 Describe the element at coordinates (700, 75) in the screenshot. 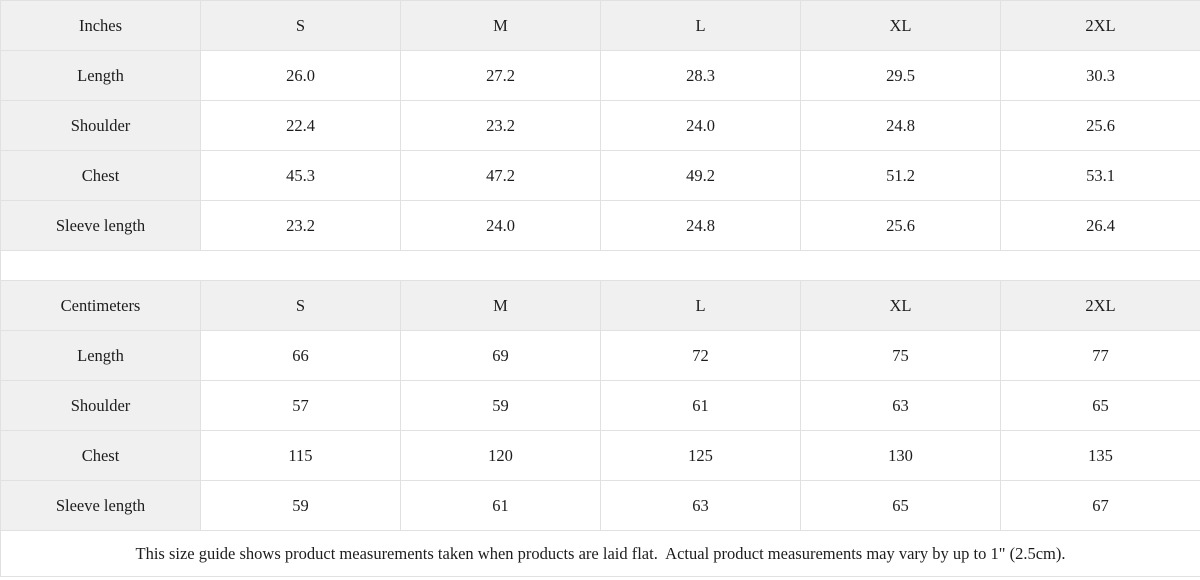

I see `measurement-value-cell: 28.3` at that location.